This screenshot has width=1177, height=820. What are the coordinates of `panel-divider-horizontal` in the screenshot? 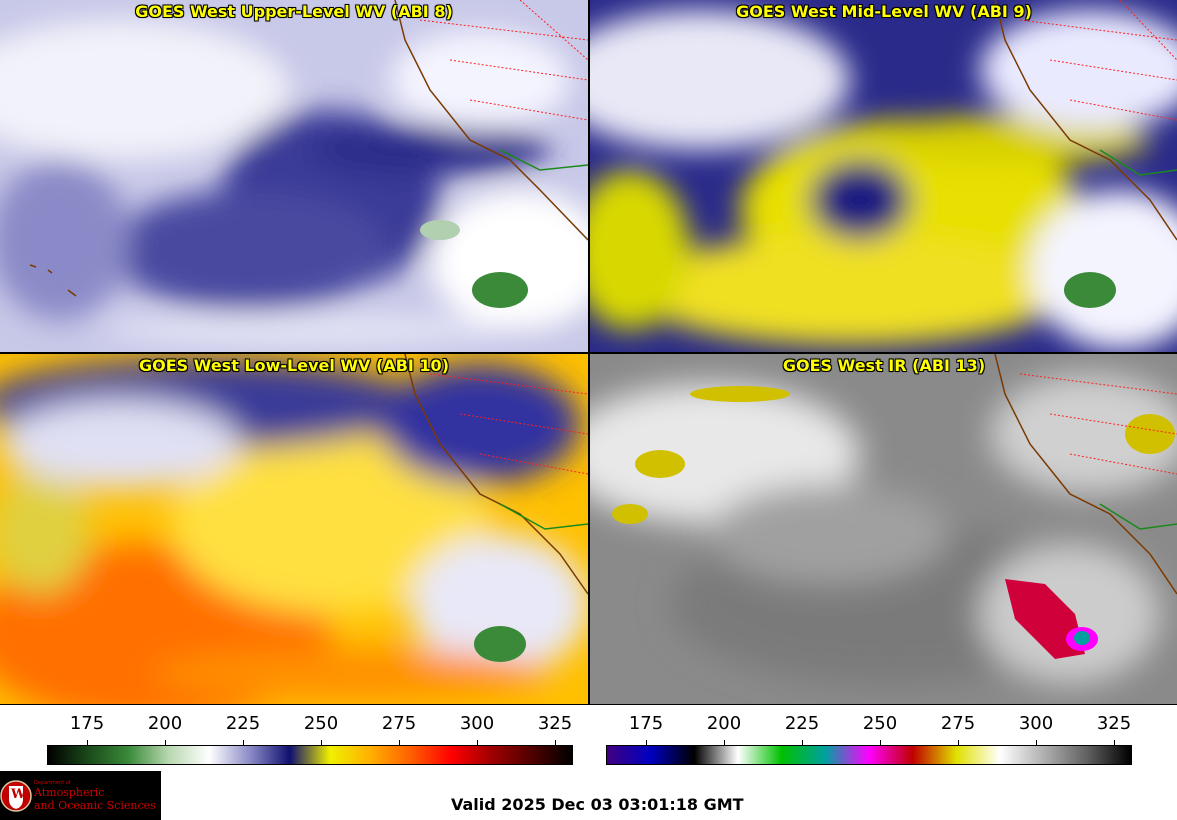 It's located at (588, 353).